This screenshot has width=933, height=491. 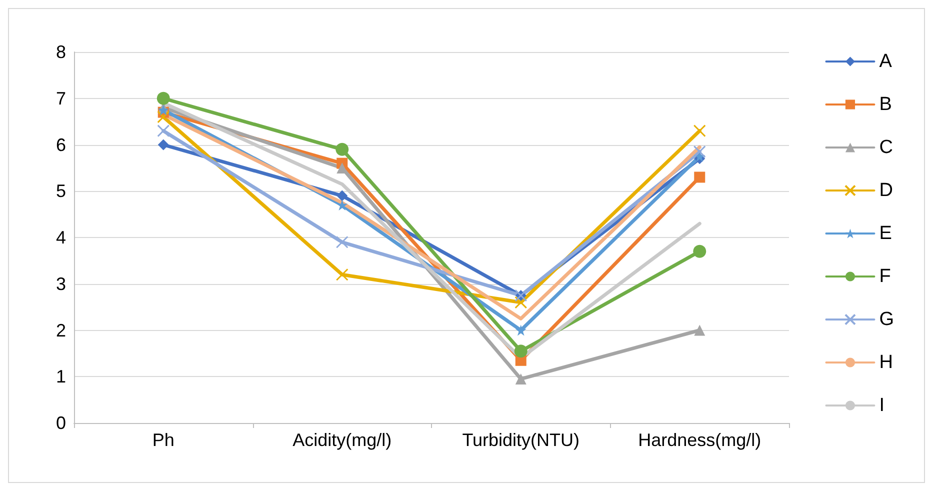 What do you see at coordinates (61, 144) in the screenshot?
I see `y-tick-label: 6` at bounding box center [61, 144].